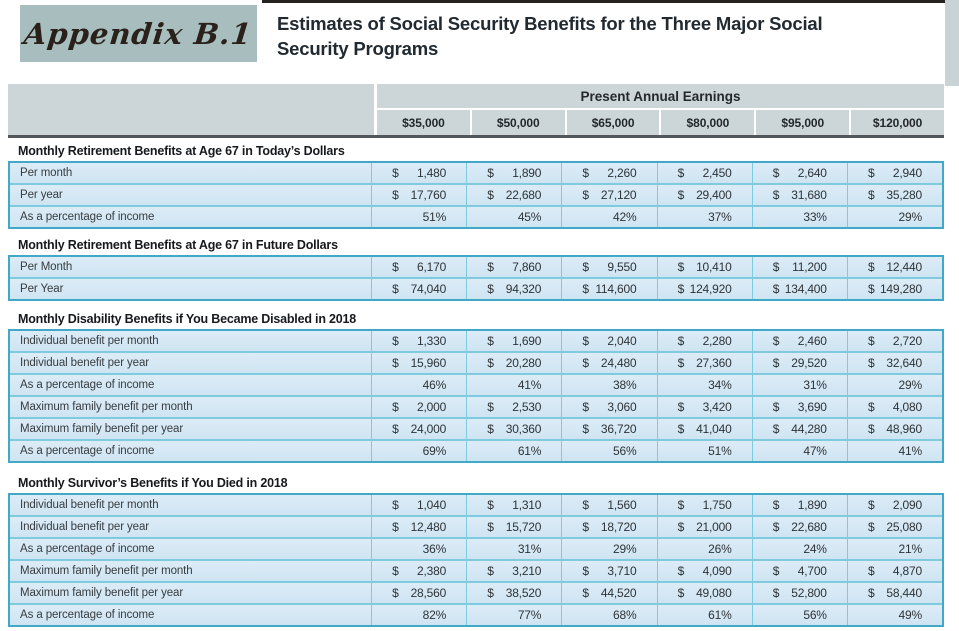 The width and height of the screenshot is (959, 631). What do you see at coordinates (800, 363) in the screenshot?
I see `value-cell: $29,520` at bounding box center [800, 363].